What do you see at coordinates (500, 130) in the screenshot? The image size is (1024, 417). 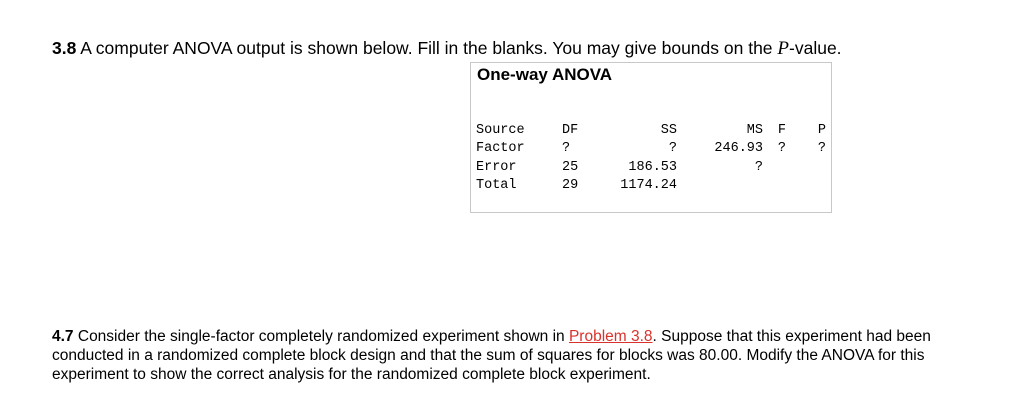 I see `column-header: Source` at bounding box center [500, 130].